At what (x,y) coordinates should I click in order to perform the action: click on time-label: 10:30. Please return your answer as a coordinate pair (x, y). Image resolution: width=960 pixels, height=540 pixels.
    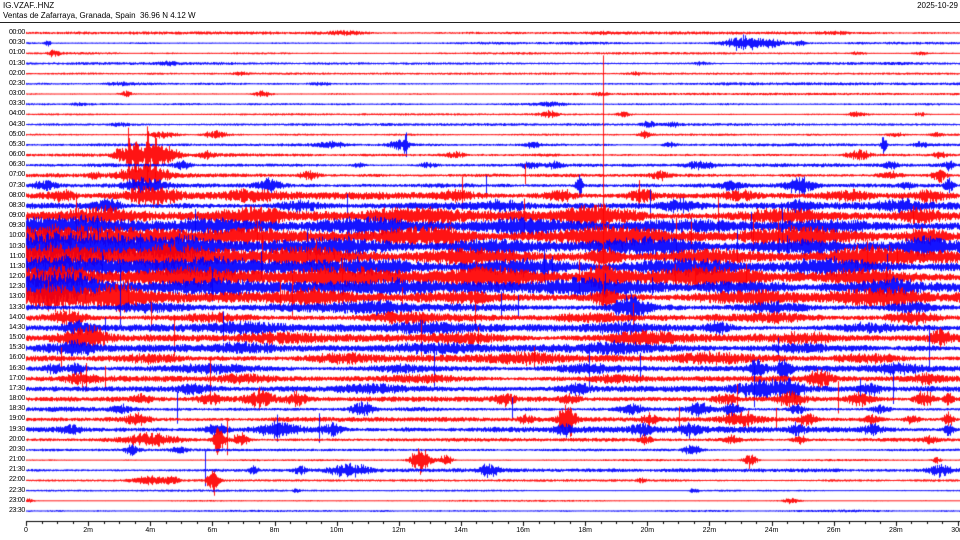
    Looking at the image, I should click on (16, 246).